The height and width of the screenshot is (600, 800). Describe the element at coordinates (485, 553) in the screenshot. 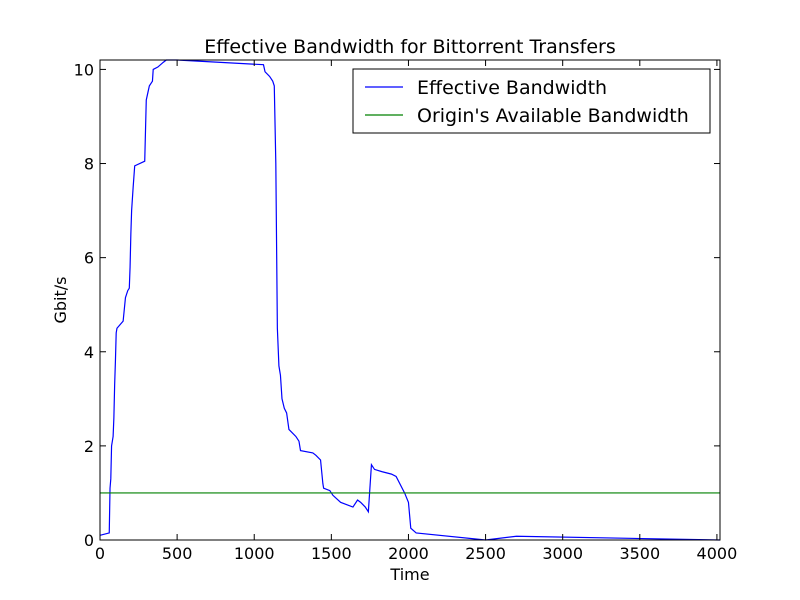

I see `x-tick-label: 2500` at that location.